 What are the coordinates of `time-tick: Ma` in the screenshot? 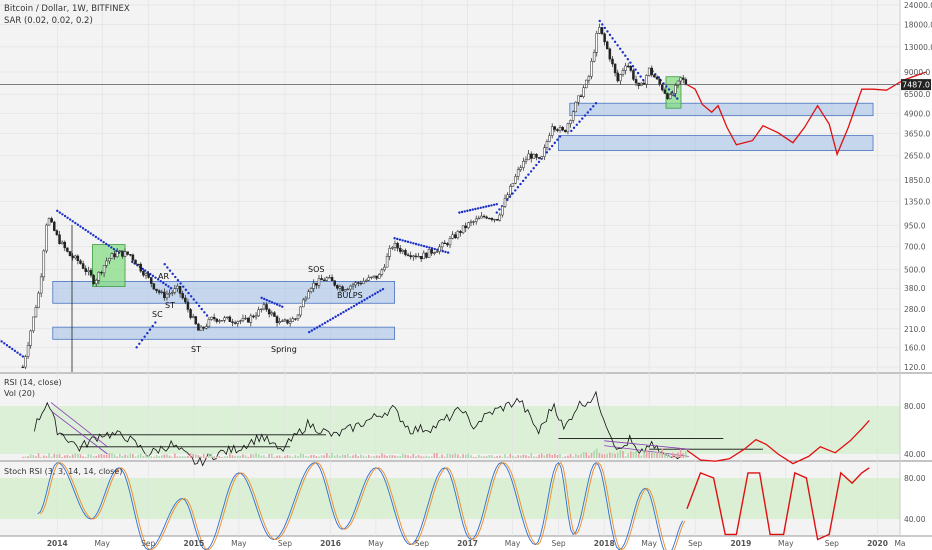 It's located at (899, 543).